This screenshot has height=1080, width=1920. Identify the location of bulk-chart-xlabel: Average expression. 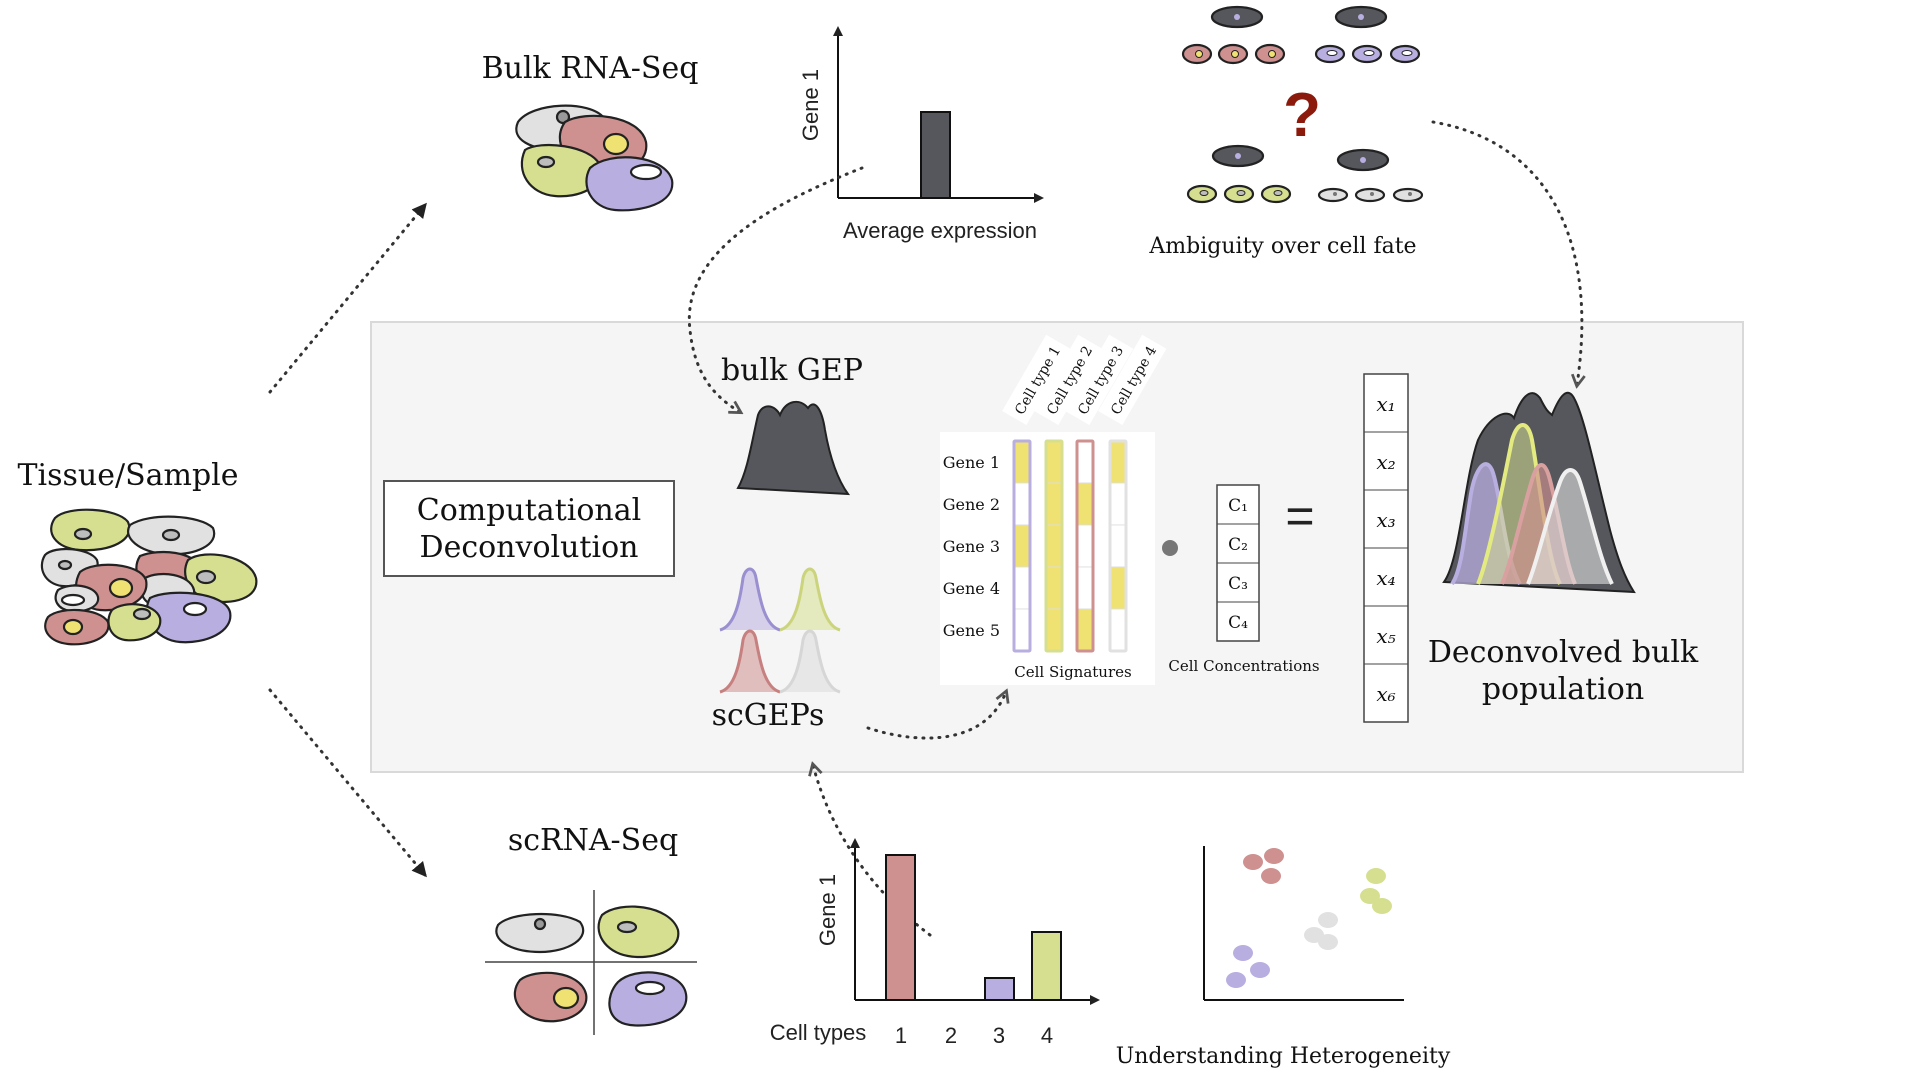
(940, 230).